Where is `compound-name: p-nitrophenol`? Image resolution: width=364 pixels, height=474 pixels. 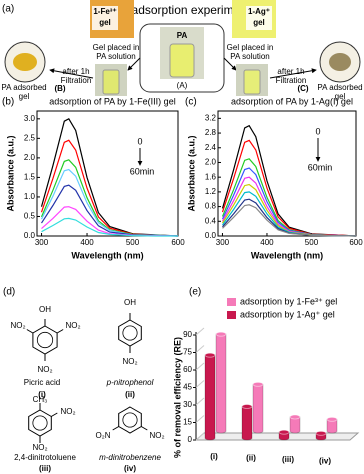 compound-name: p-nitrophenol is located at coordinates (130, 382).